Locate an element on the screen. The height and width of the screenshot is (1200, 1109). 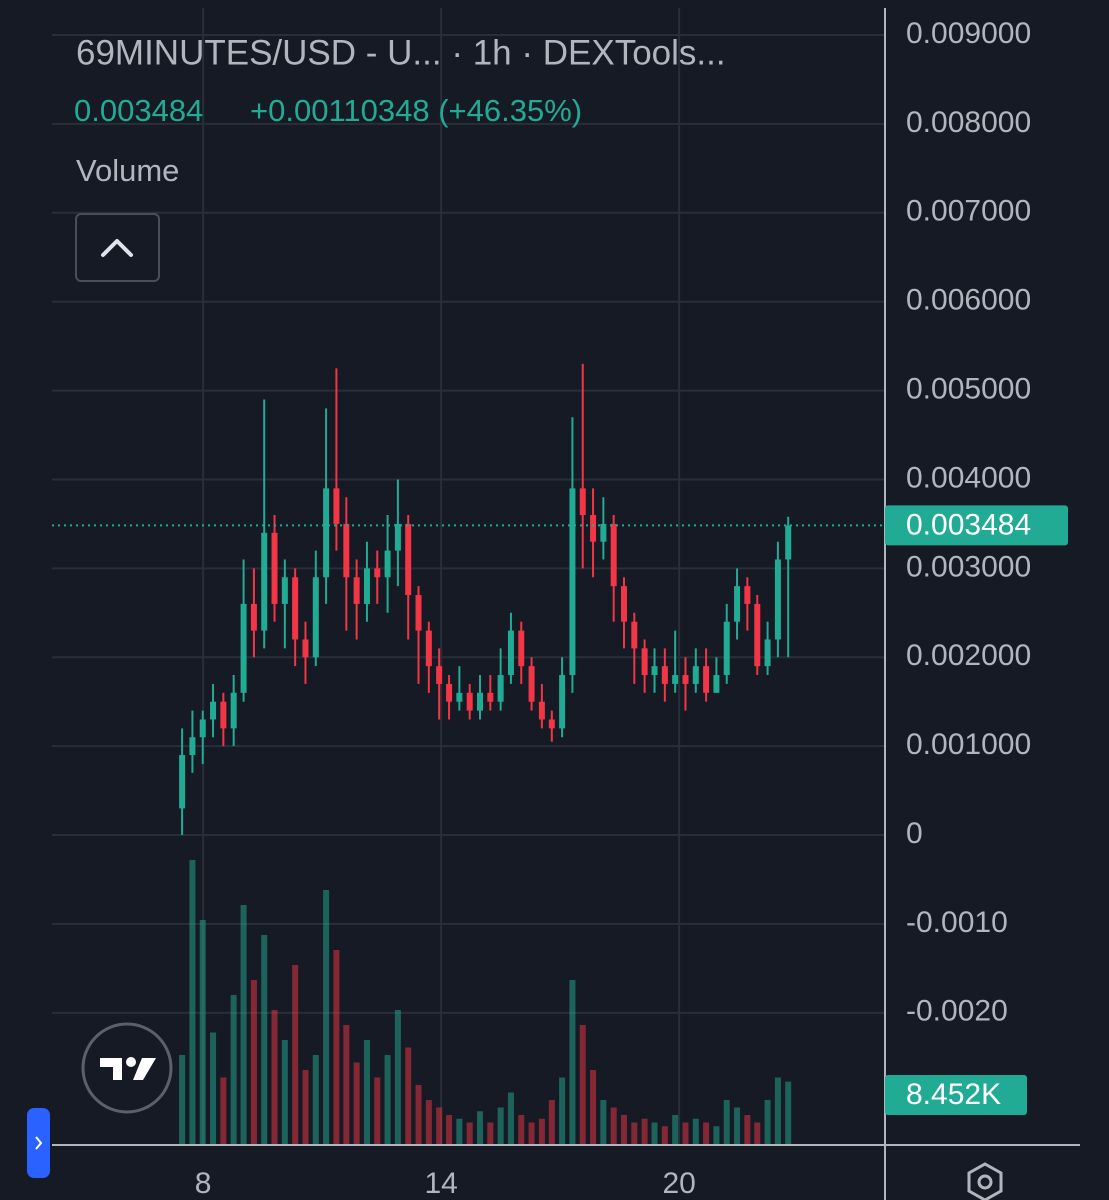
y-tick-label: 0.007000 is located at coordinates (968, 211).